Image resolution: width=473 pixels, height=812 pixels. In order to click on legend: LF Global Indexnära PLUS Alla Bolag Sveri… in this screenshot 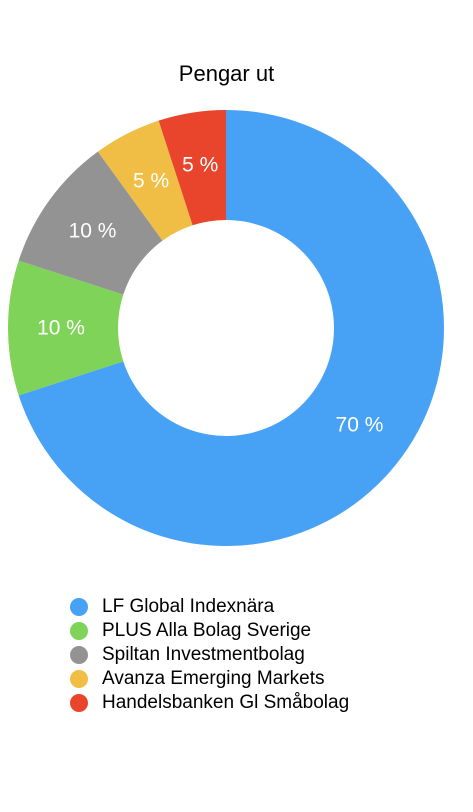, I will do `click(209, 655)`.